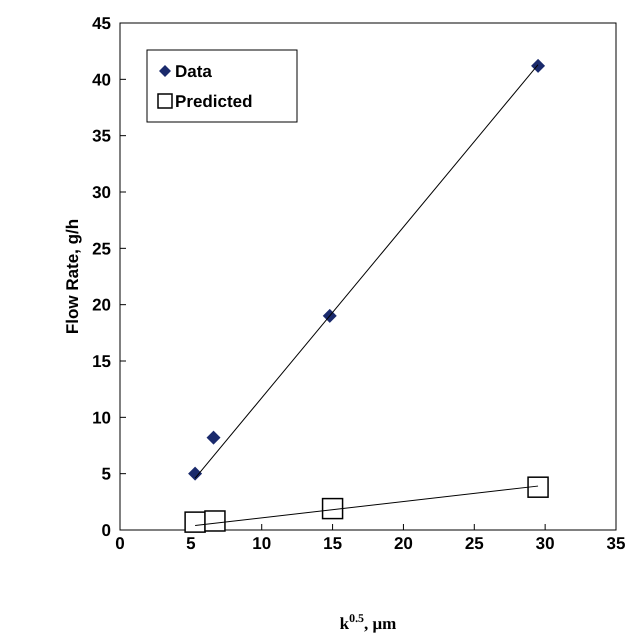 The height and width of the screenshot is (643, 644). What do you see at coordinates (101, 192) in the screenshot?
I see `y-tick-label: 30` at bounding box center [101, 192].